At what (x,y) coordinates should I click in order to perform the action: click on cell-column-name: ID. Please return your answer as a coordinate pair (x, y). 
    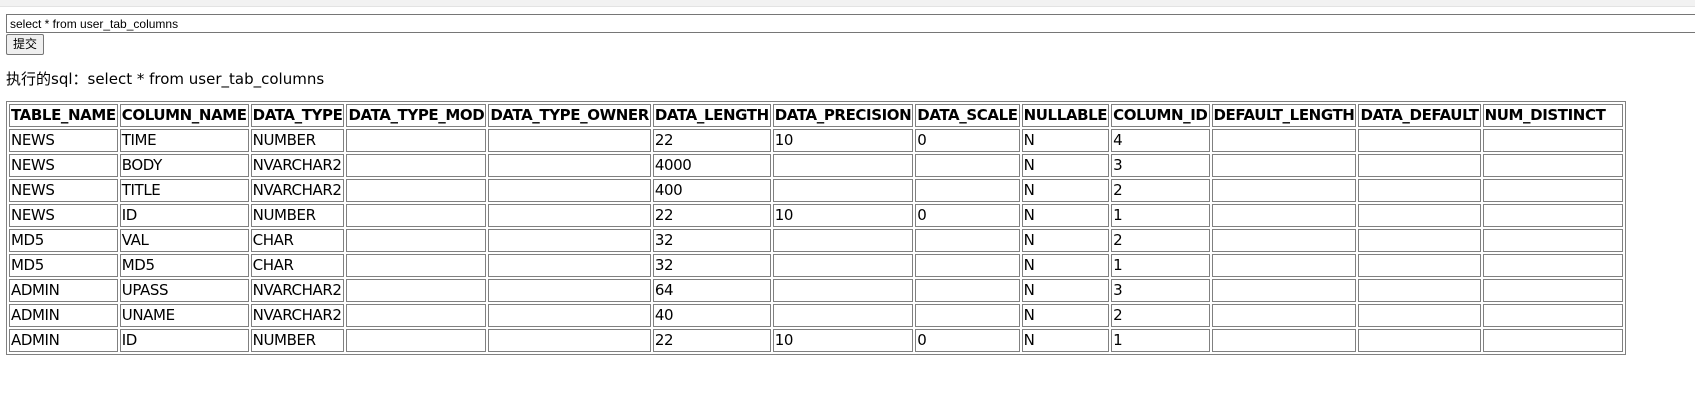
    Looking at the image, I should click on (184, 215).